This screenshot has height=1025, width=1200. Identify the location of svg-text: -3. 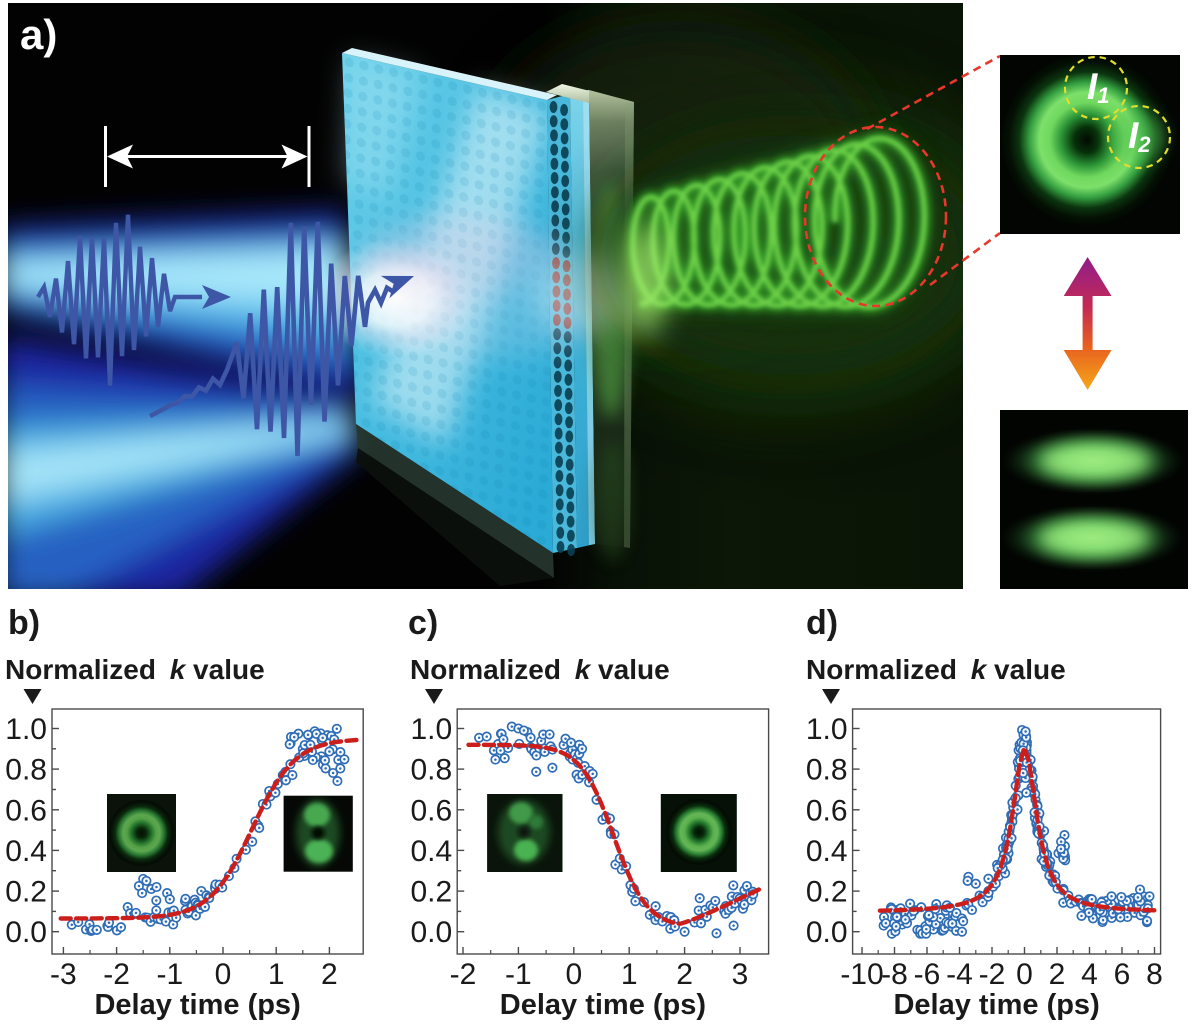
(63, 974).